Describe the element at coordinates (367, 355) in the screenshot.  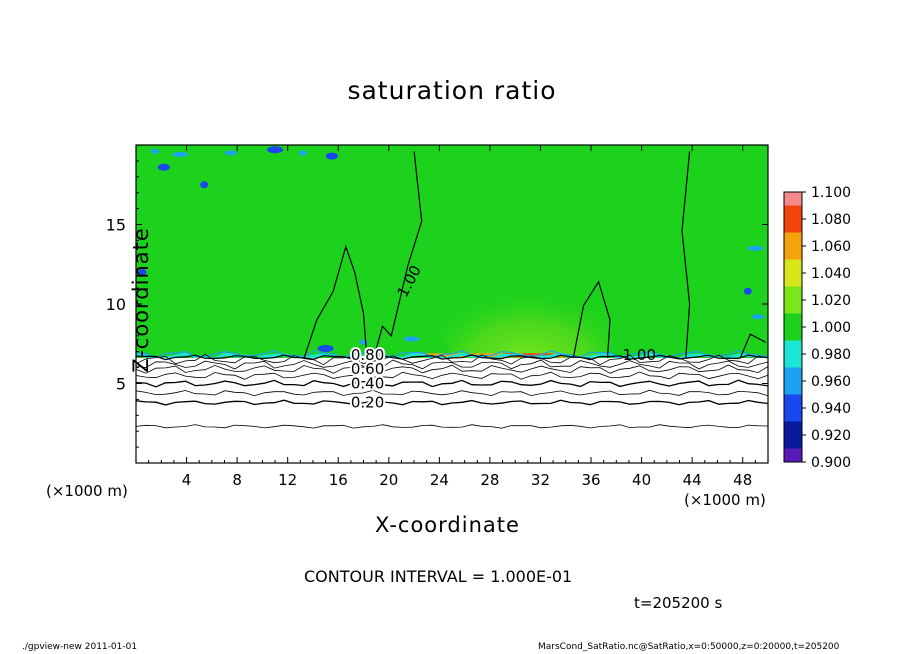
I see `contour-label: 0.80` at that location.